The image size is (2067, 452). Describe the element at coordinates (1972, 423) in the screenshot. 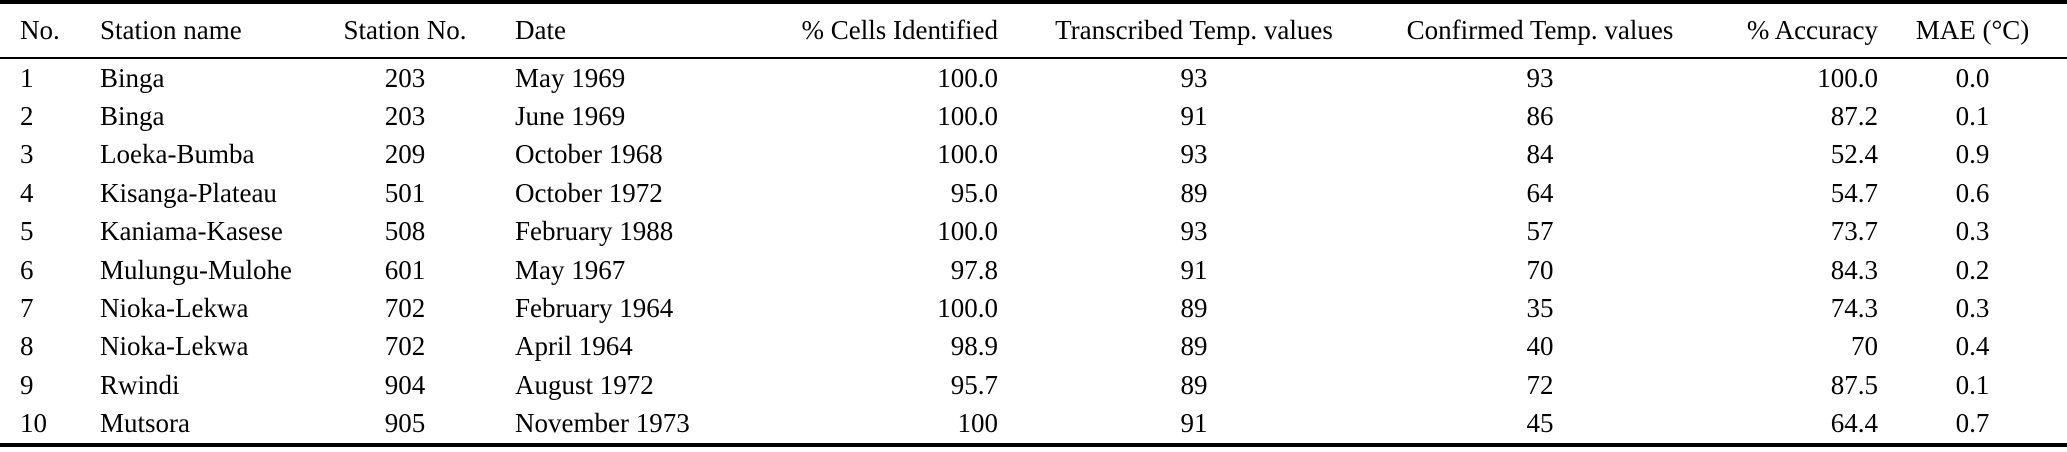

I see `cell-mae: 0.7` at that location.